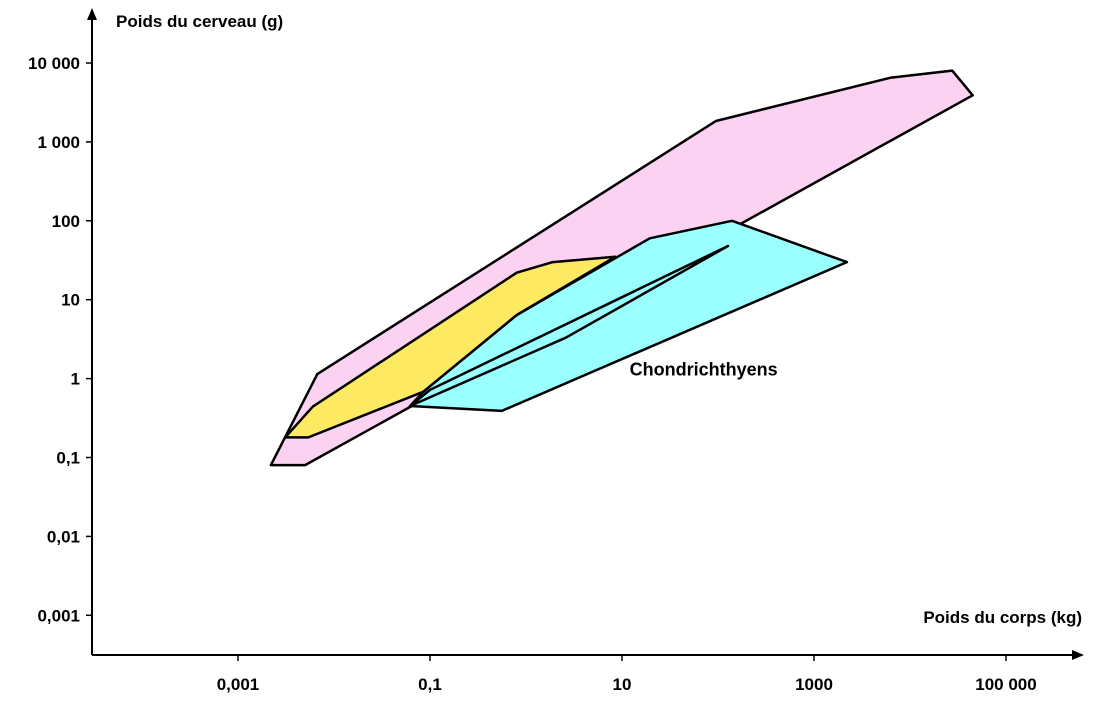 The image size is (1107, 703). Describe the element at coordinates (430, 684) in the screenshot. I see `x-tick-label: 0,1` at that location.